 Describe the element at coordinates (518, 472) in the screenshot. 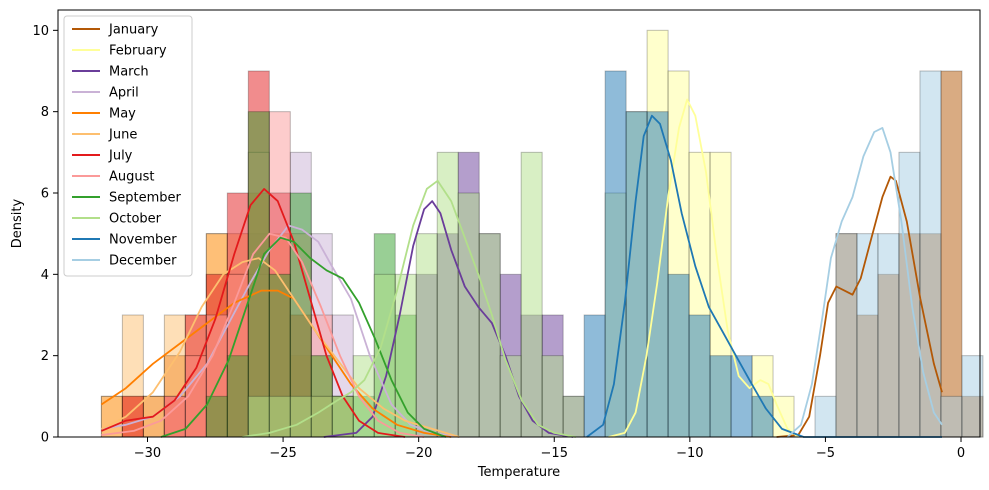

I see `x-axis-title: Temperature` at that location.